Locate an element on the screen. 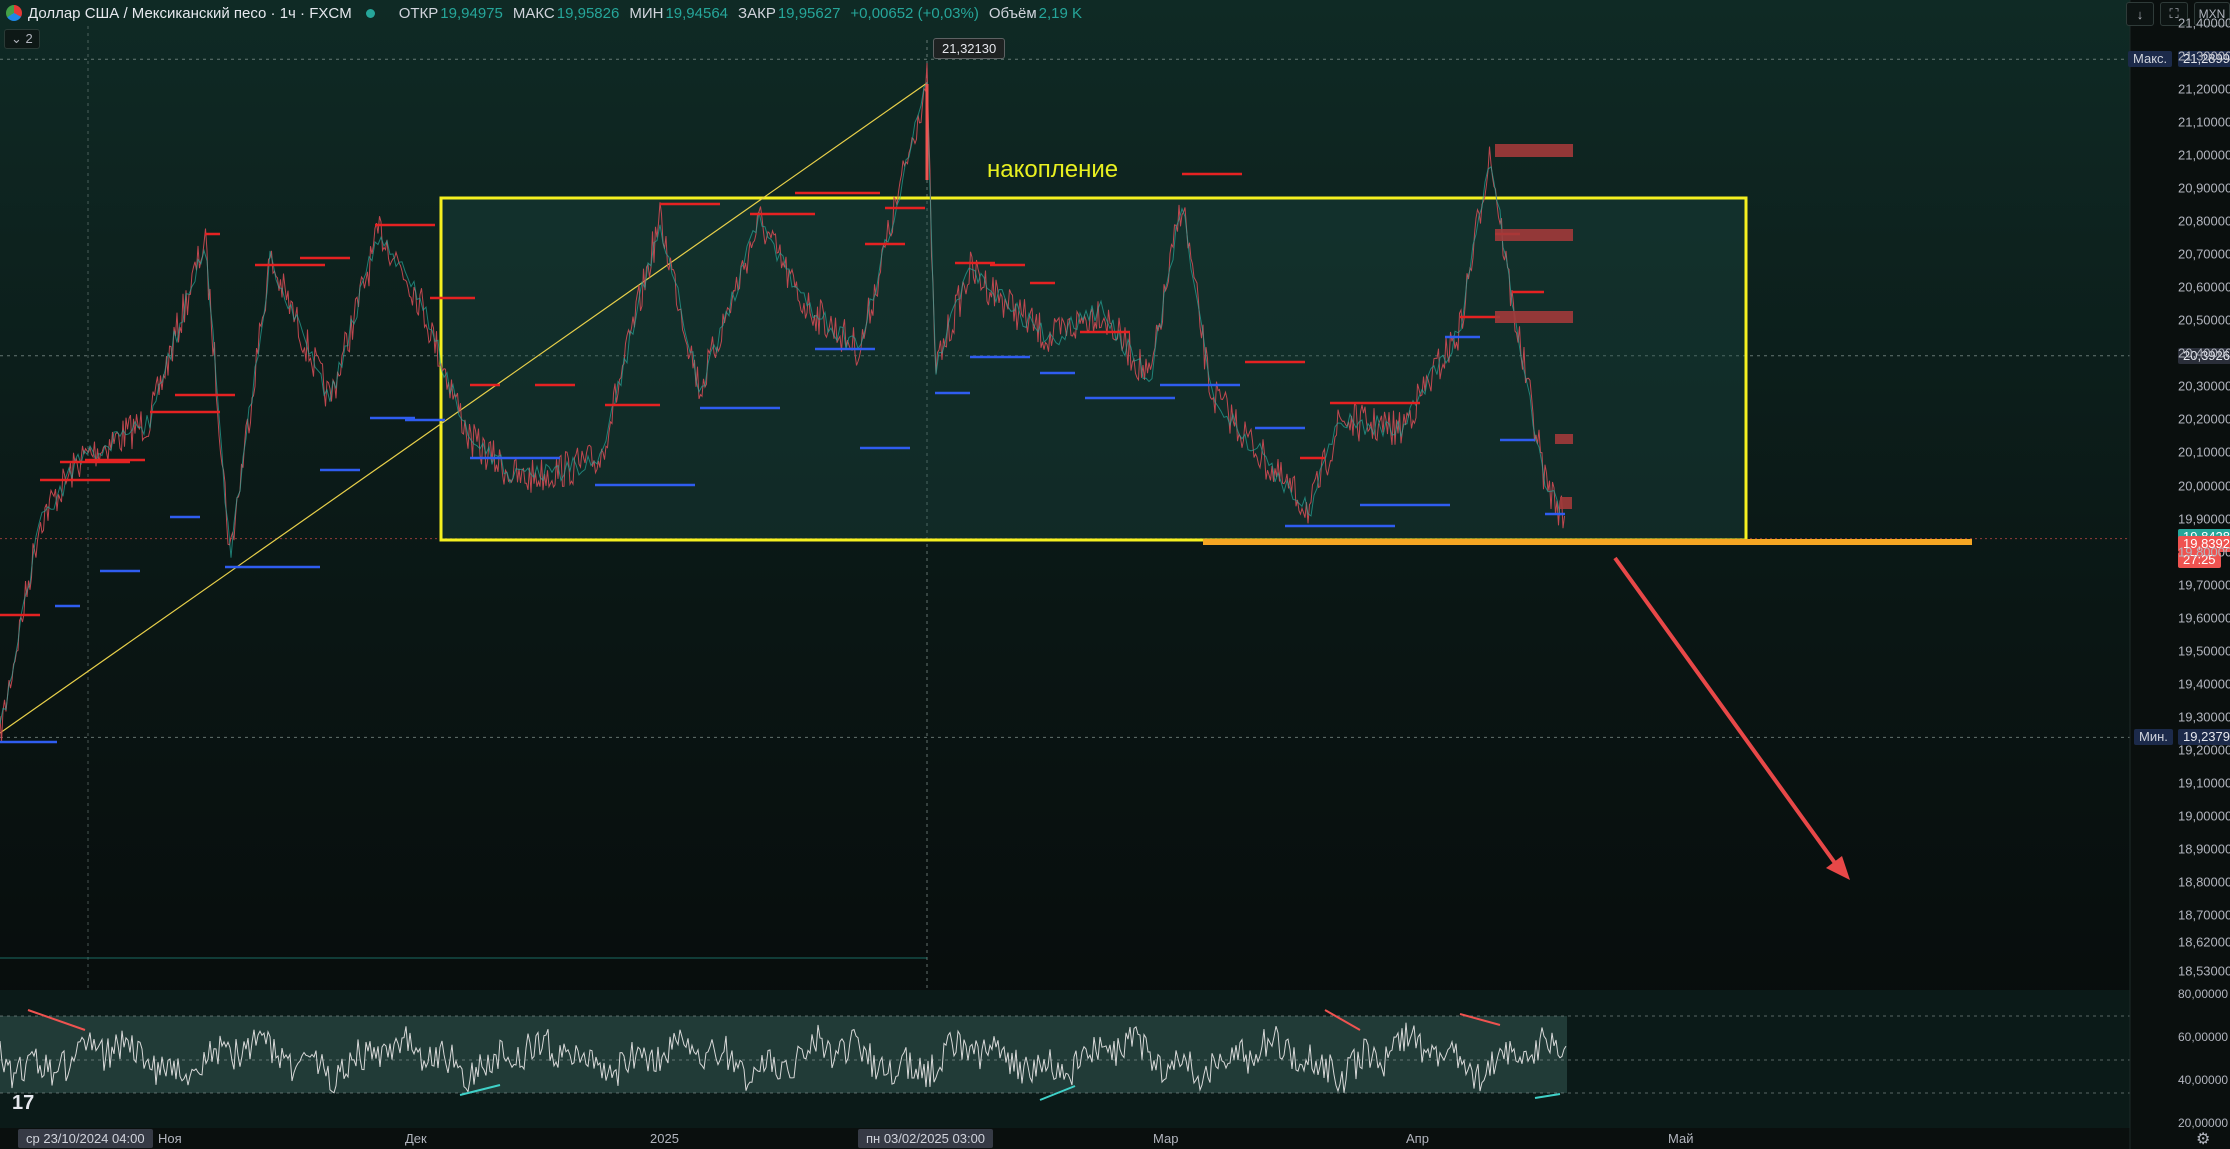 The image size is (2230, 1149). price-tick: 20,10000 is located at coordinates (2204, 452).